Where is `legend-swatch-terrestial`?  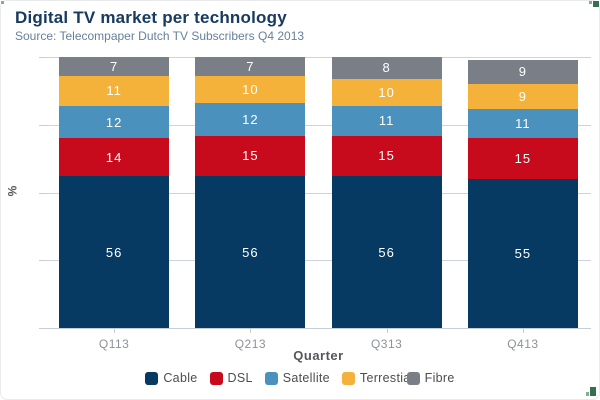
legend-swatch-terrestial is located at coordinates (348, 378).